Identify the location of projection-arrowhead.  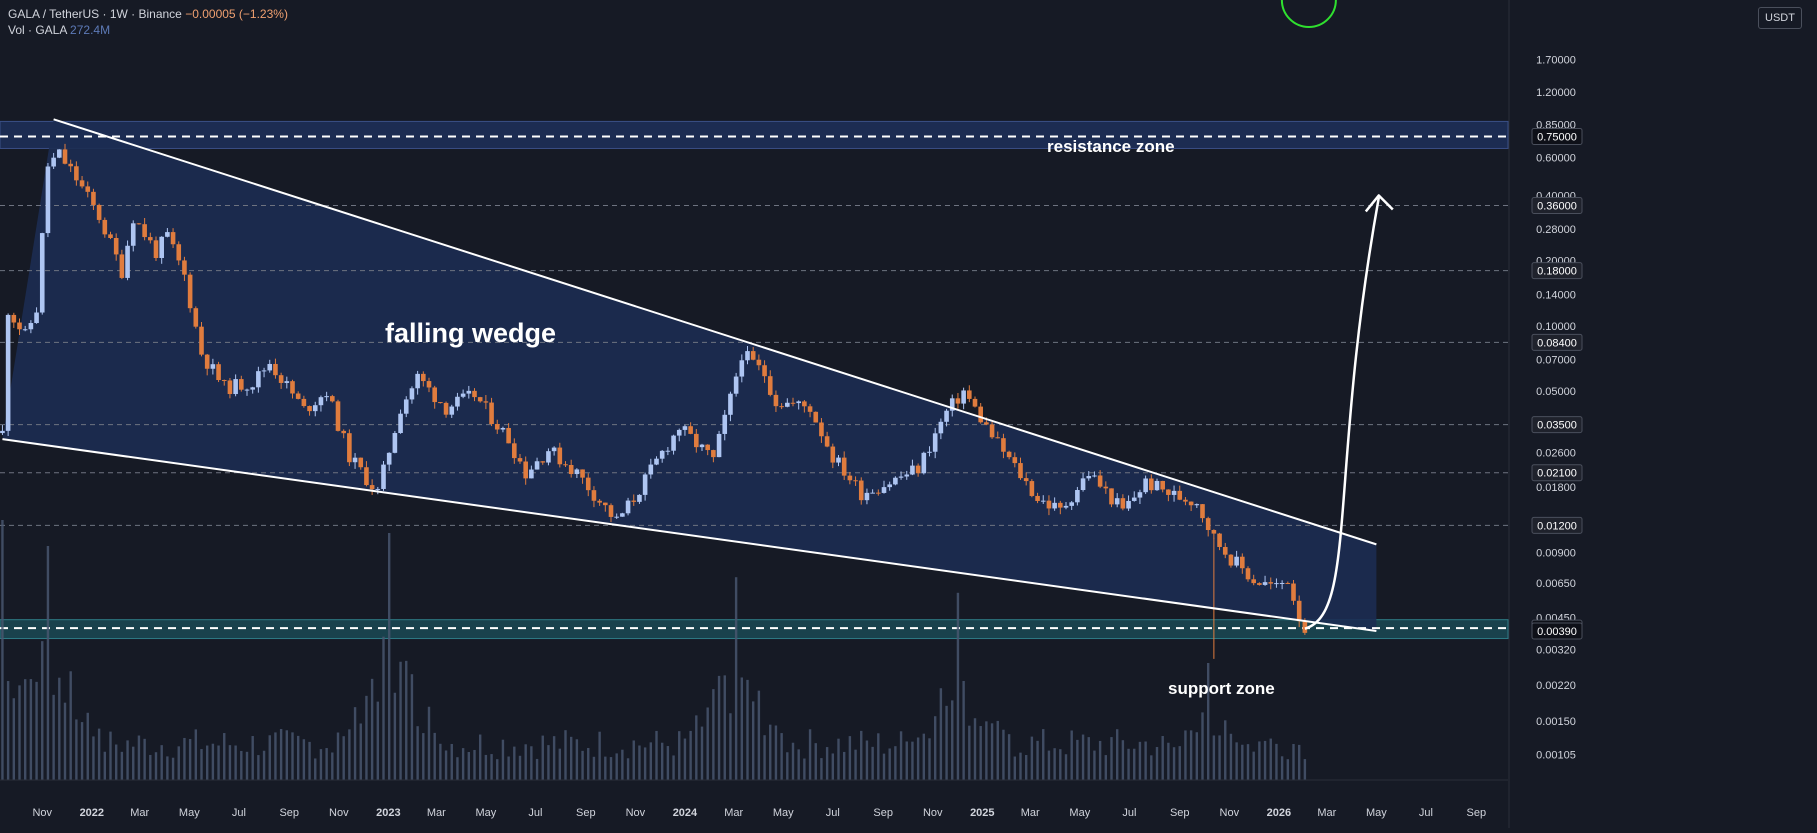
(1379, 203).